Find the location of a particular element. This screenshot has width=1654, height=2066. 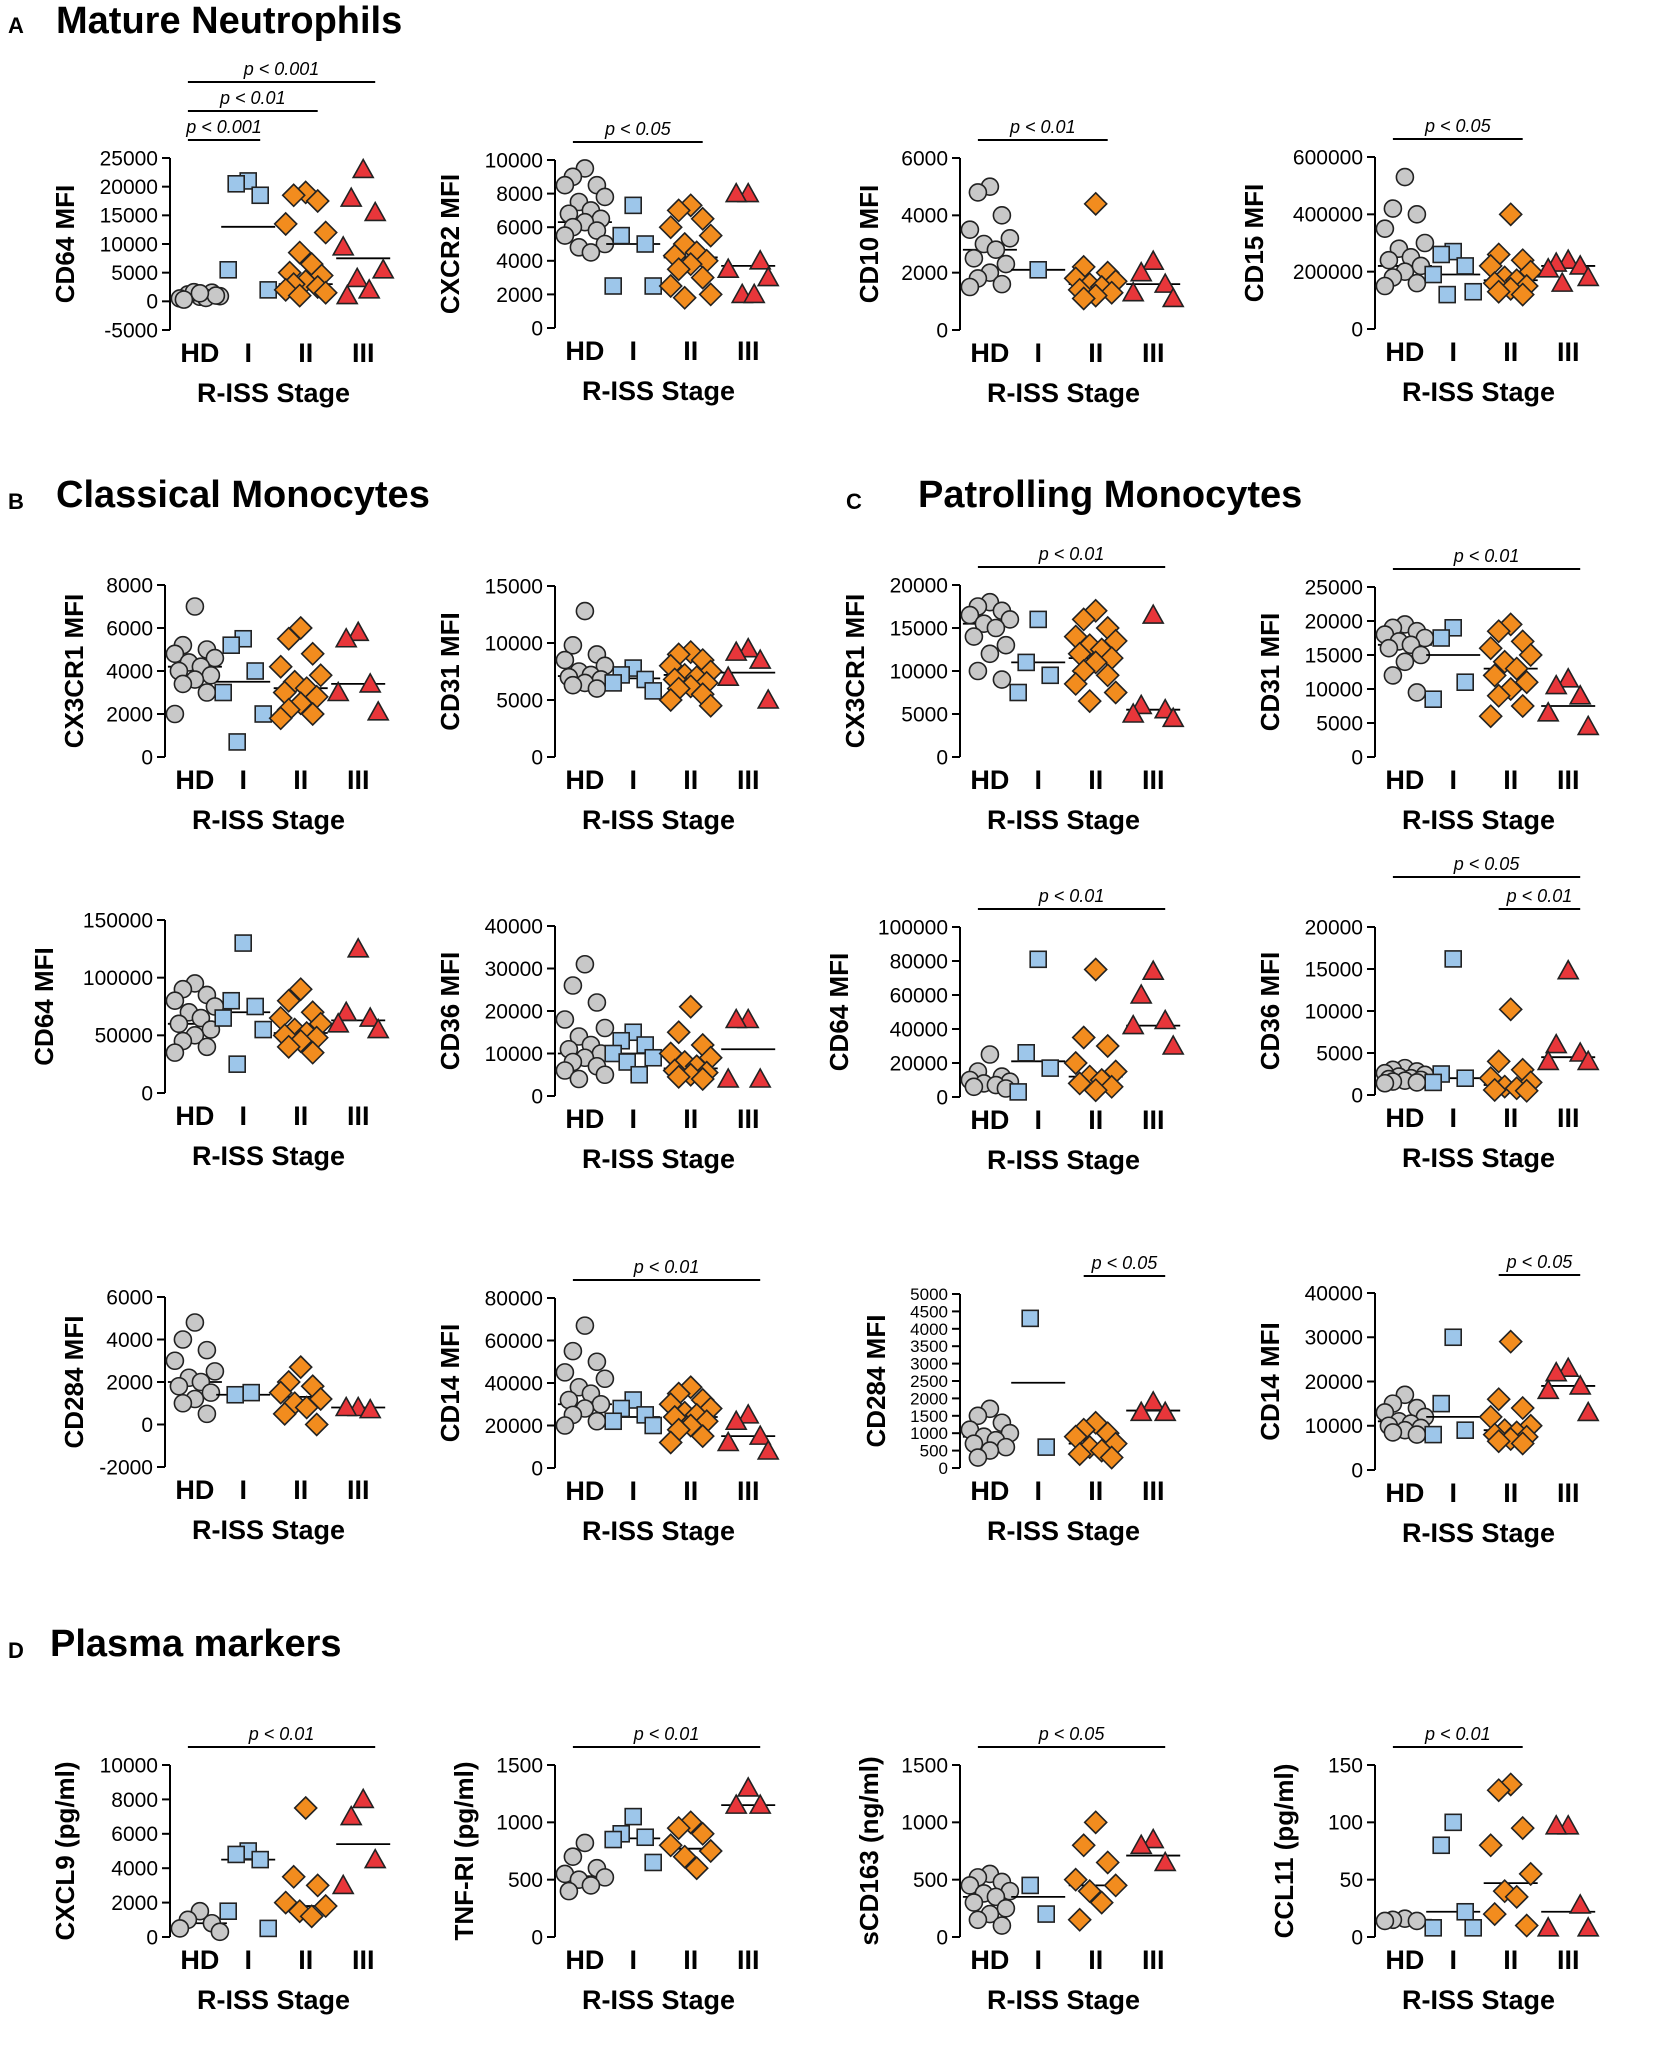

y-tick-label: 0 is located at coordinates (1357, 329).